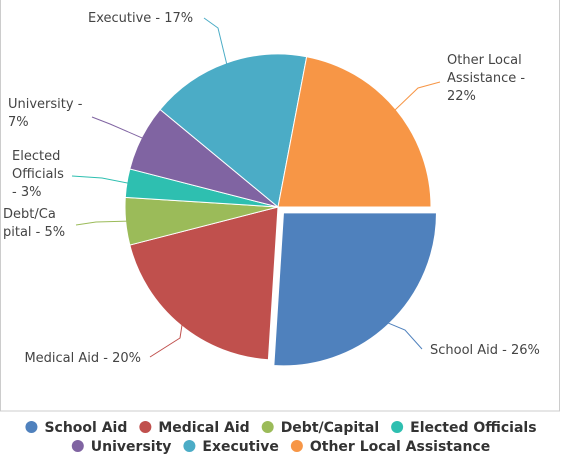  What do you see at coordinates (355, 289) in the screenshot?
I see `pie-slice-school-aid` at bounding box center [355, 289].